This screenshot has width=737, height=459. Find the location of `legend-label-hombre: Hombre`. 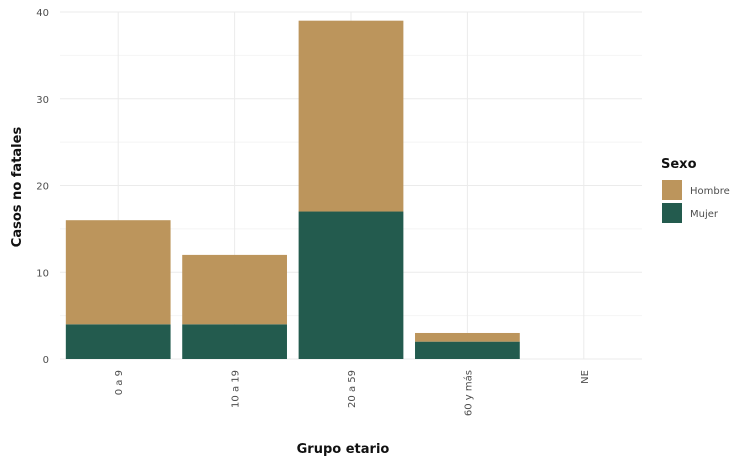

legend-label-hombre: Hombre is located at coordinates (710, 191).